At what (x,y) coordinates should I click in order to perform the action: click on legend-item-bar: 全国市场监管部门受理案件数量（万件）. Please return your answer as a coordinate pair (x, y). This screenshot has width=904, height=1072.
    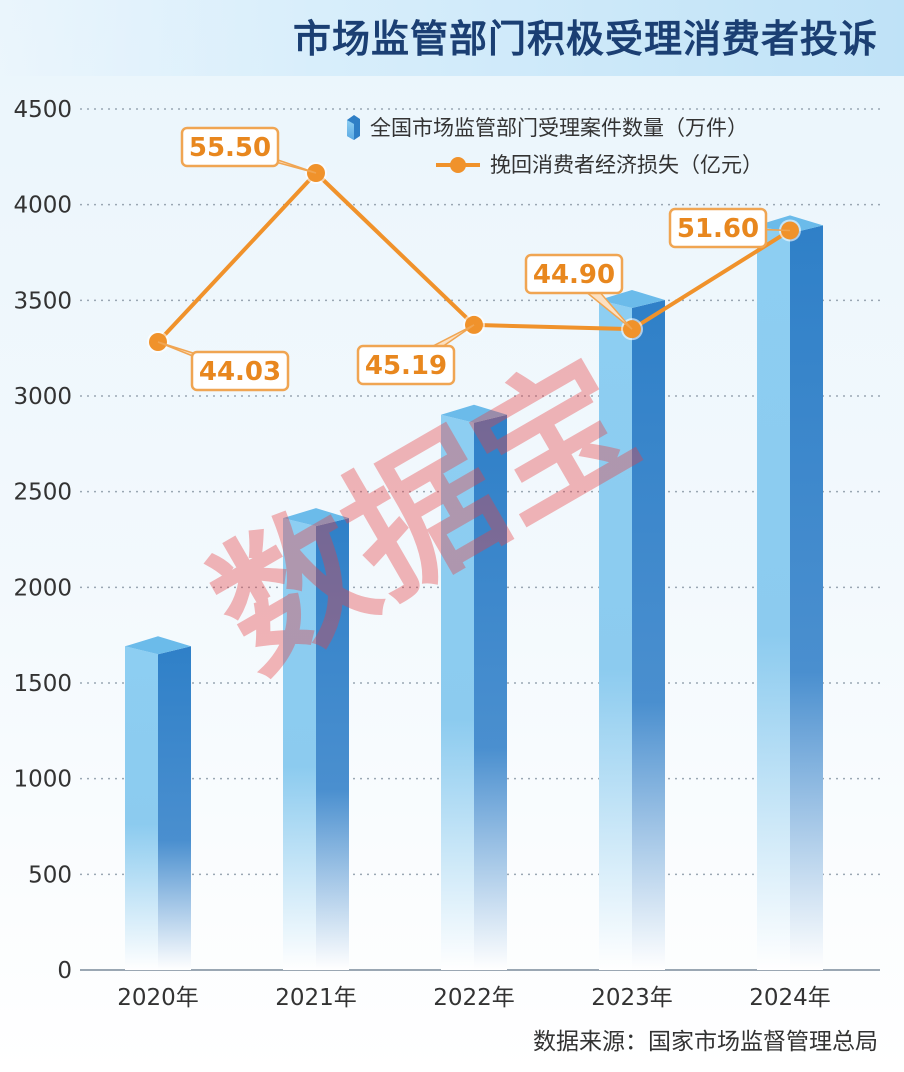
    Looking at the image, I should click on (547, 127).